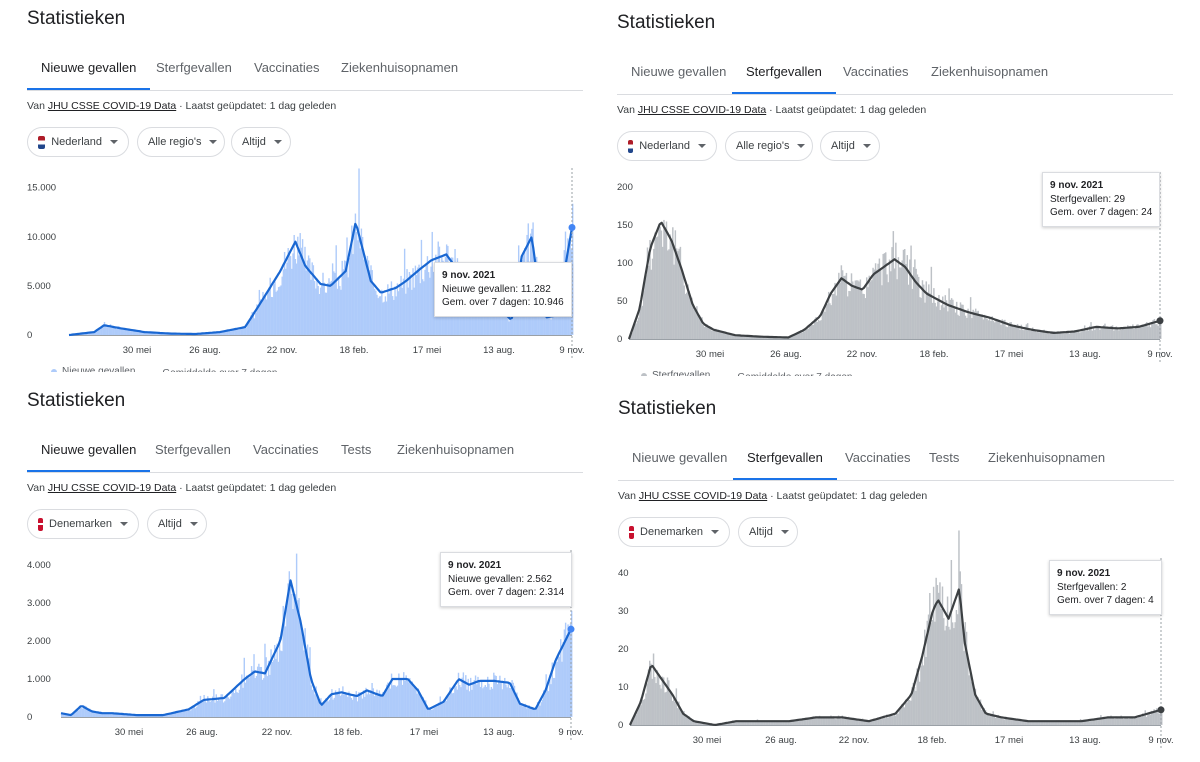 This screenshot has width=1200, height=762. Describe the element at coordinates (786, 354) in the screenshot. I see `x-tick-label: 26 aug.` at that location.